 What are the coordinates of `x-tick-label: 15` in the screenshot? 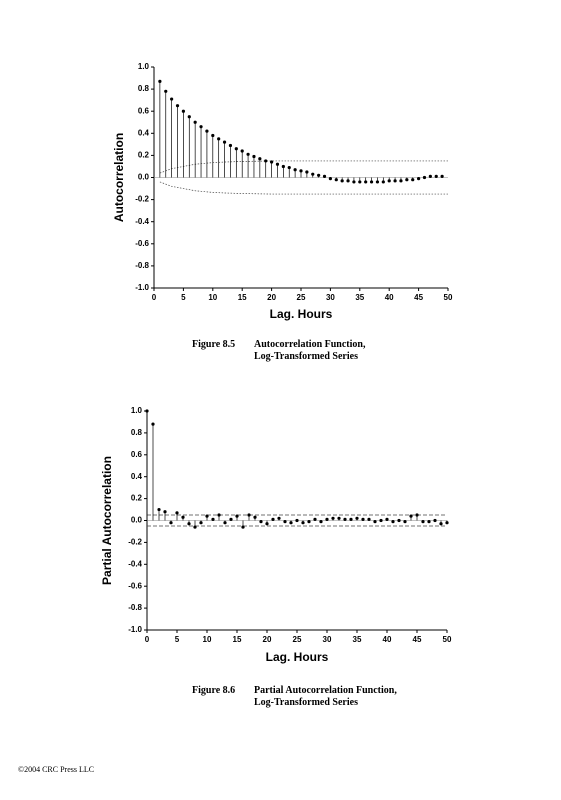 It's located at (237, 639).